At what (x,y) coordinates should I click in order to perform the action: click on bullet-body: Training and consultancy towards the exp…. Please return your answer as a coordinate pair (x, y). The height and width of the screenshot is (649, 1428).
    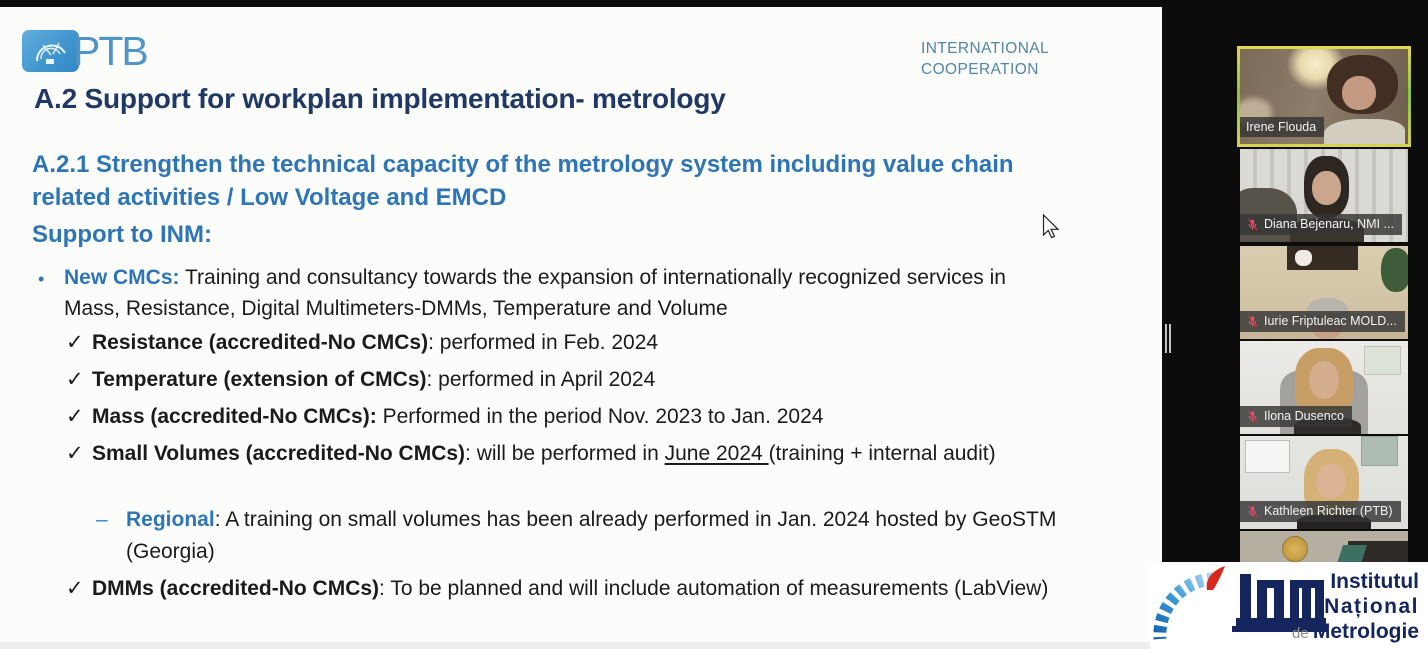
    Looking at the image, I should click on (535, 293).